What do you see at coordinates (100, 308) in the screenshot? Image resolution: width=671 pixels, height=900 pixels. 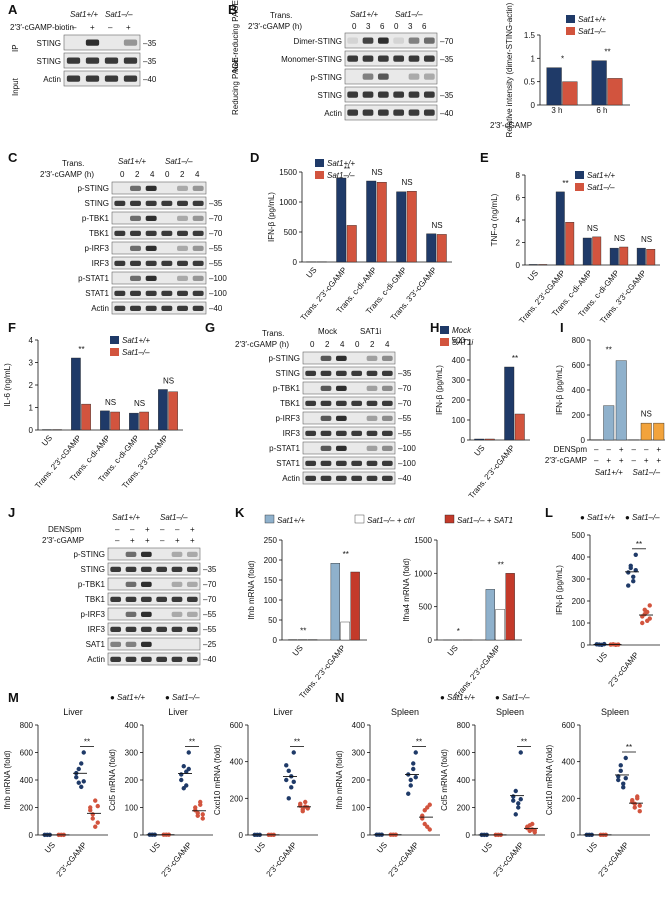 I see `c-blot-row-label: Actin` at bounding box center [100, 308].